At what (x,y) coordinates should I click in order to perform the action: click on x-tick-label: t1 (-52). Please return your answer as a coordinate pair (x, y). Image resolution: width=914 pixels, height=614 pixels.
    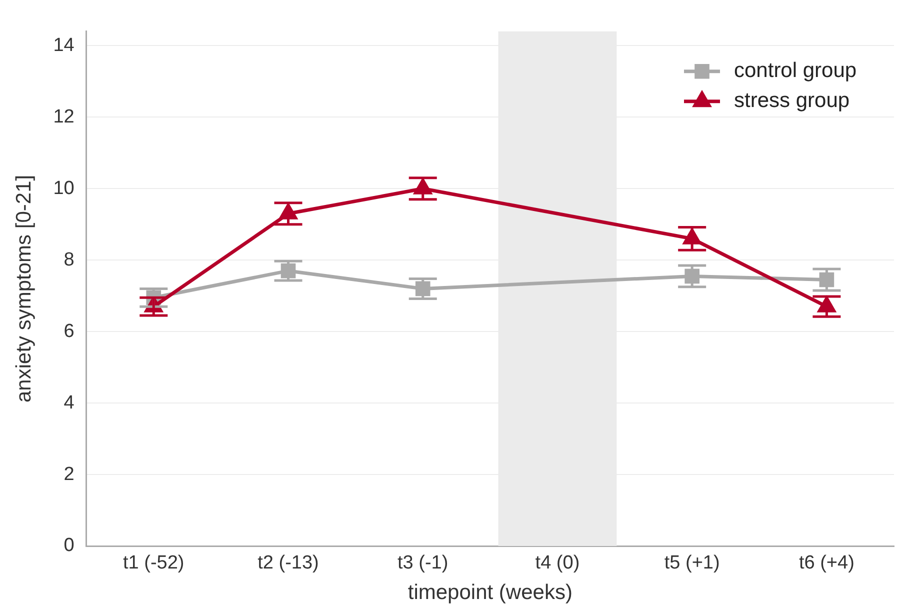
    Looking at the image, I should click on (153, 563).